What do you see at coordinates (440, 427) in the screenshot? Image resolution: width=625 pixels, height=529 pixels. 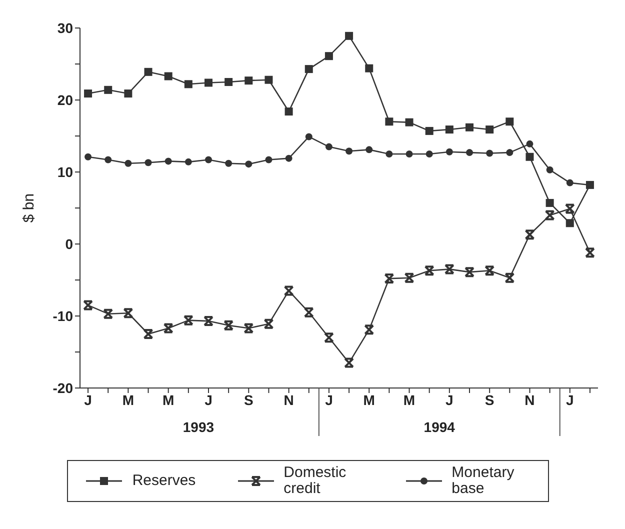 I see `text: 1994` at bounding box center [440, 427].